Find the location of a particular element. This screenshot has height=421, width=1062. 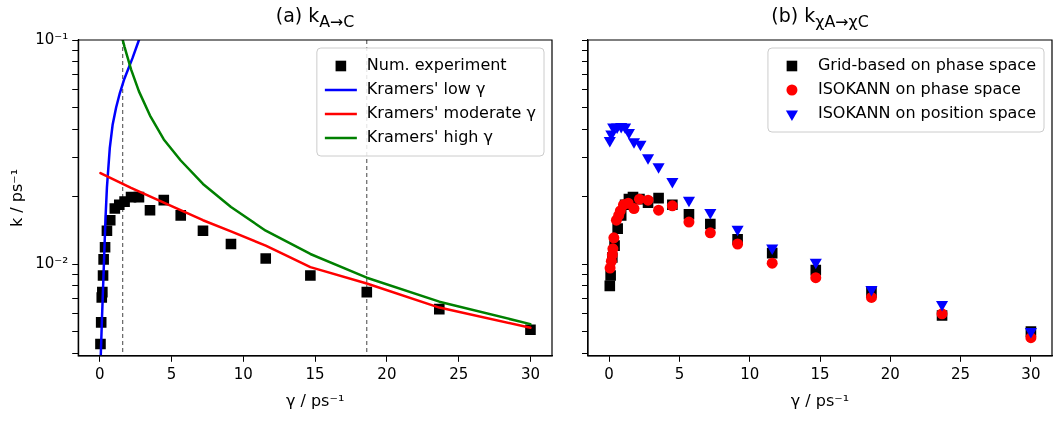

y-axis-title: k / ps⁻¹ is located at coordinates (16, 197).